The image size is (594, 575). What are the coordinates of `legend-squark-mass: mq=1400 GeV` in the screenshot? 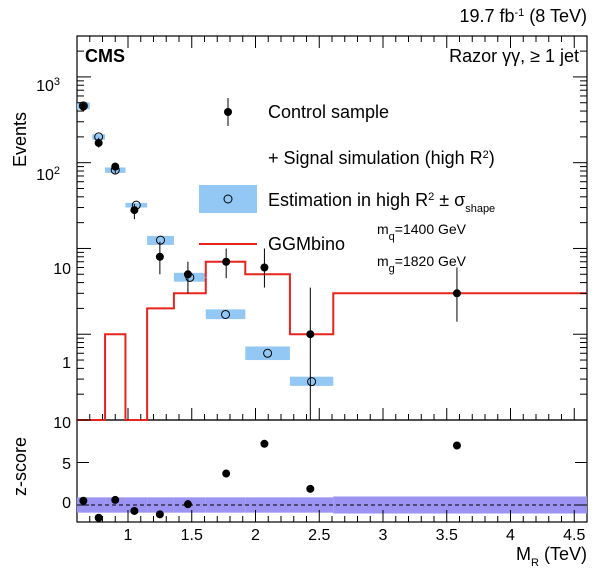 It's located at (422, 232).